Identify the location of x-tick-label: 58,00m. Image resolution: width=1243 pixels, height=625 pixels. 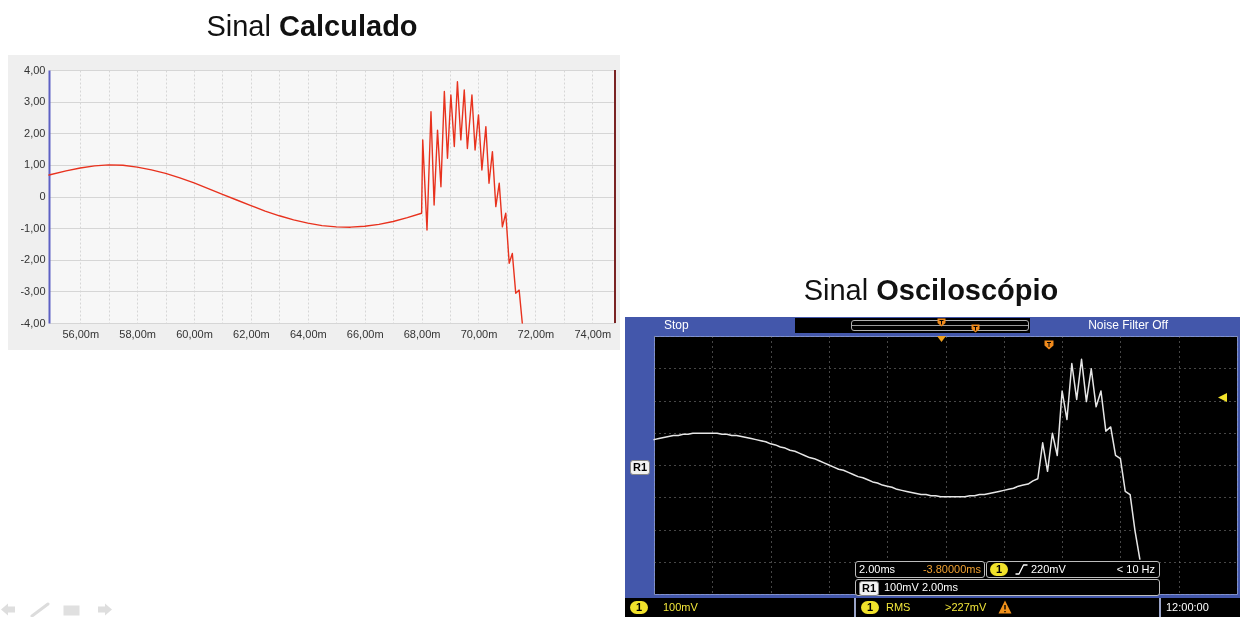
(138, 333).